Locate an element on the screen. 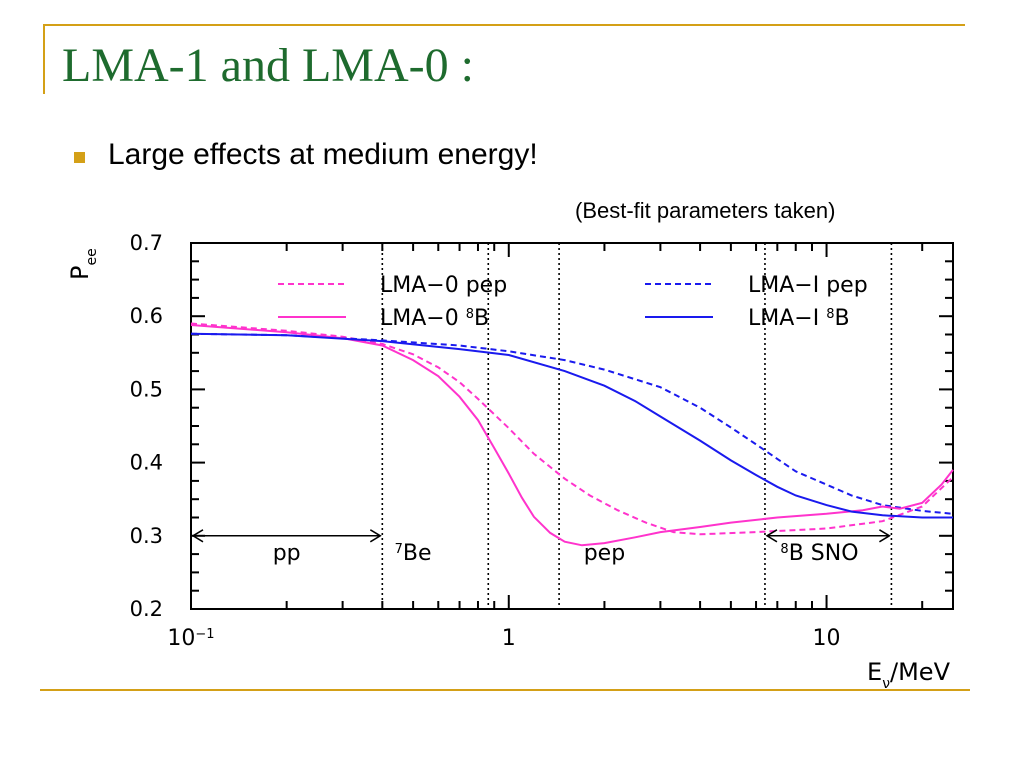 The width and height of the screenshot is (1024, 768). y-tick-label: 0.4 is located at coordinates (146, 463).